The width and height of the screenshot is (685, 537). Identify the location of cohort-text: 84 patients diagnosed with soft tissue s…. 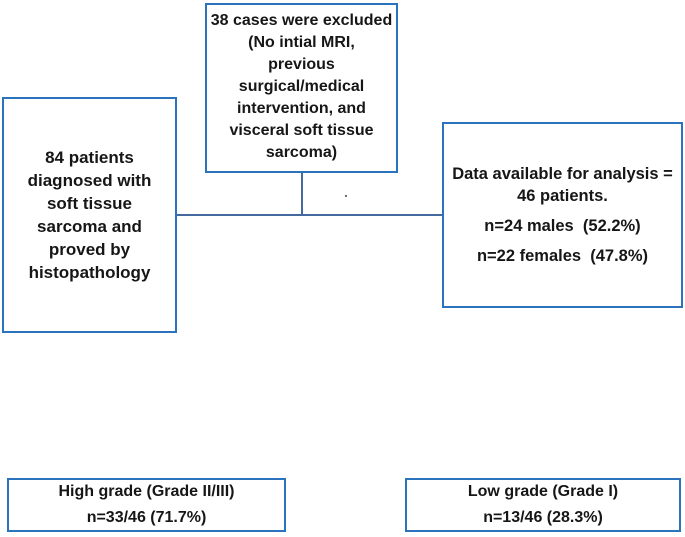
(89, 215).